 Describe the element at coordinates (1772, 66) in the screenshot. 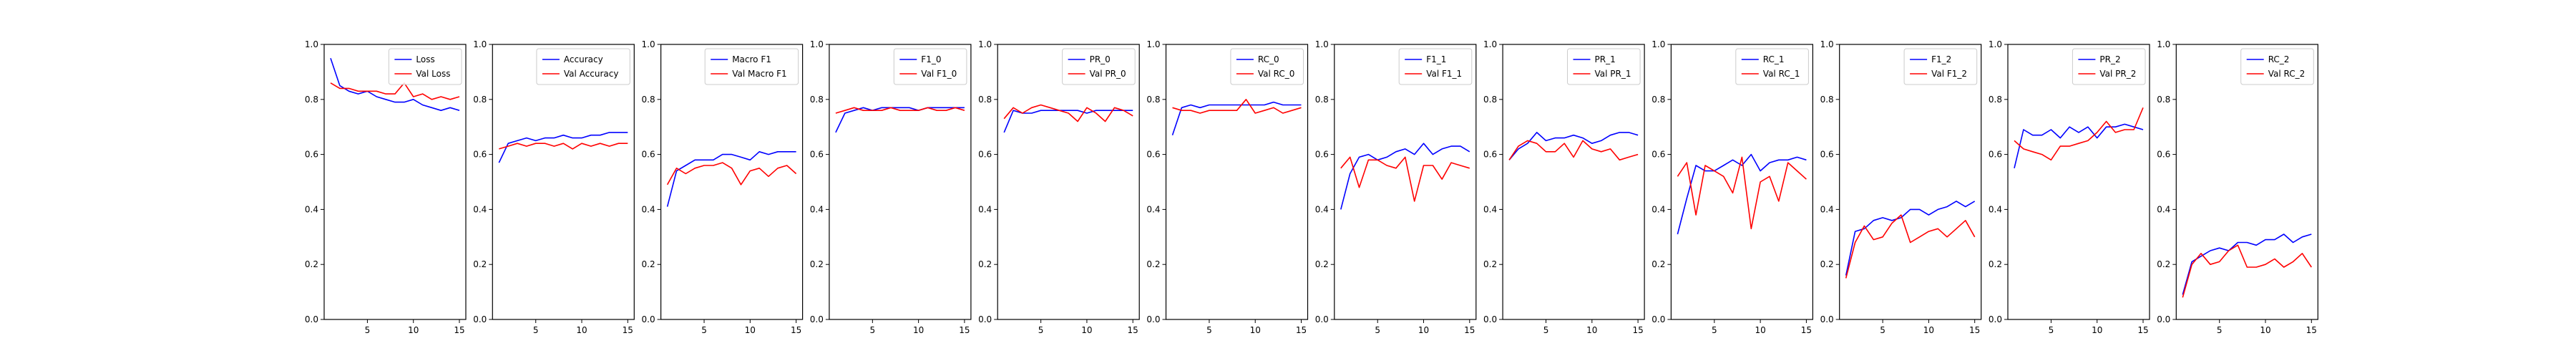

I see `legend: RC_1 Val RC_1` at that location.